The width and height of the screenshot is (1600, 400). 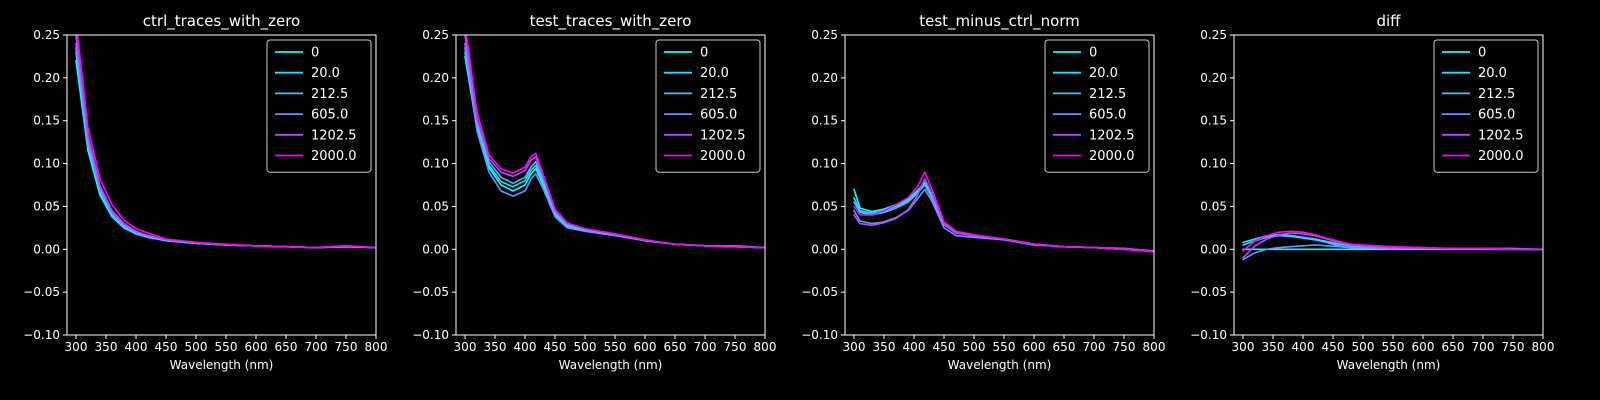 I want to click on x-tick-label: 600, so click(x=1034, y=347).